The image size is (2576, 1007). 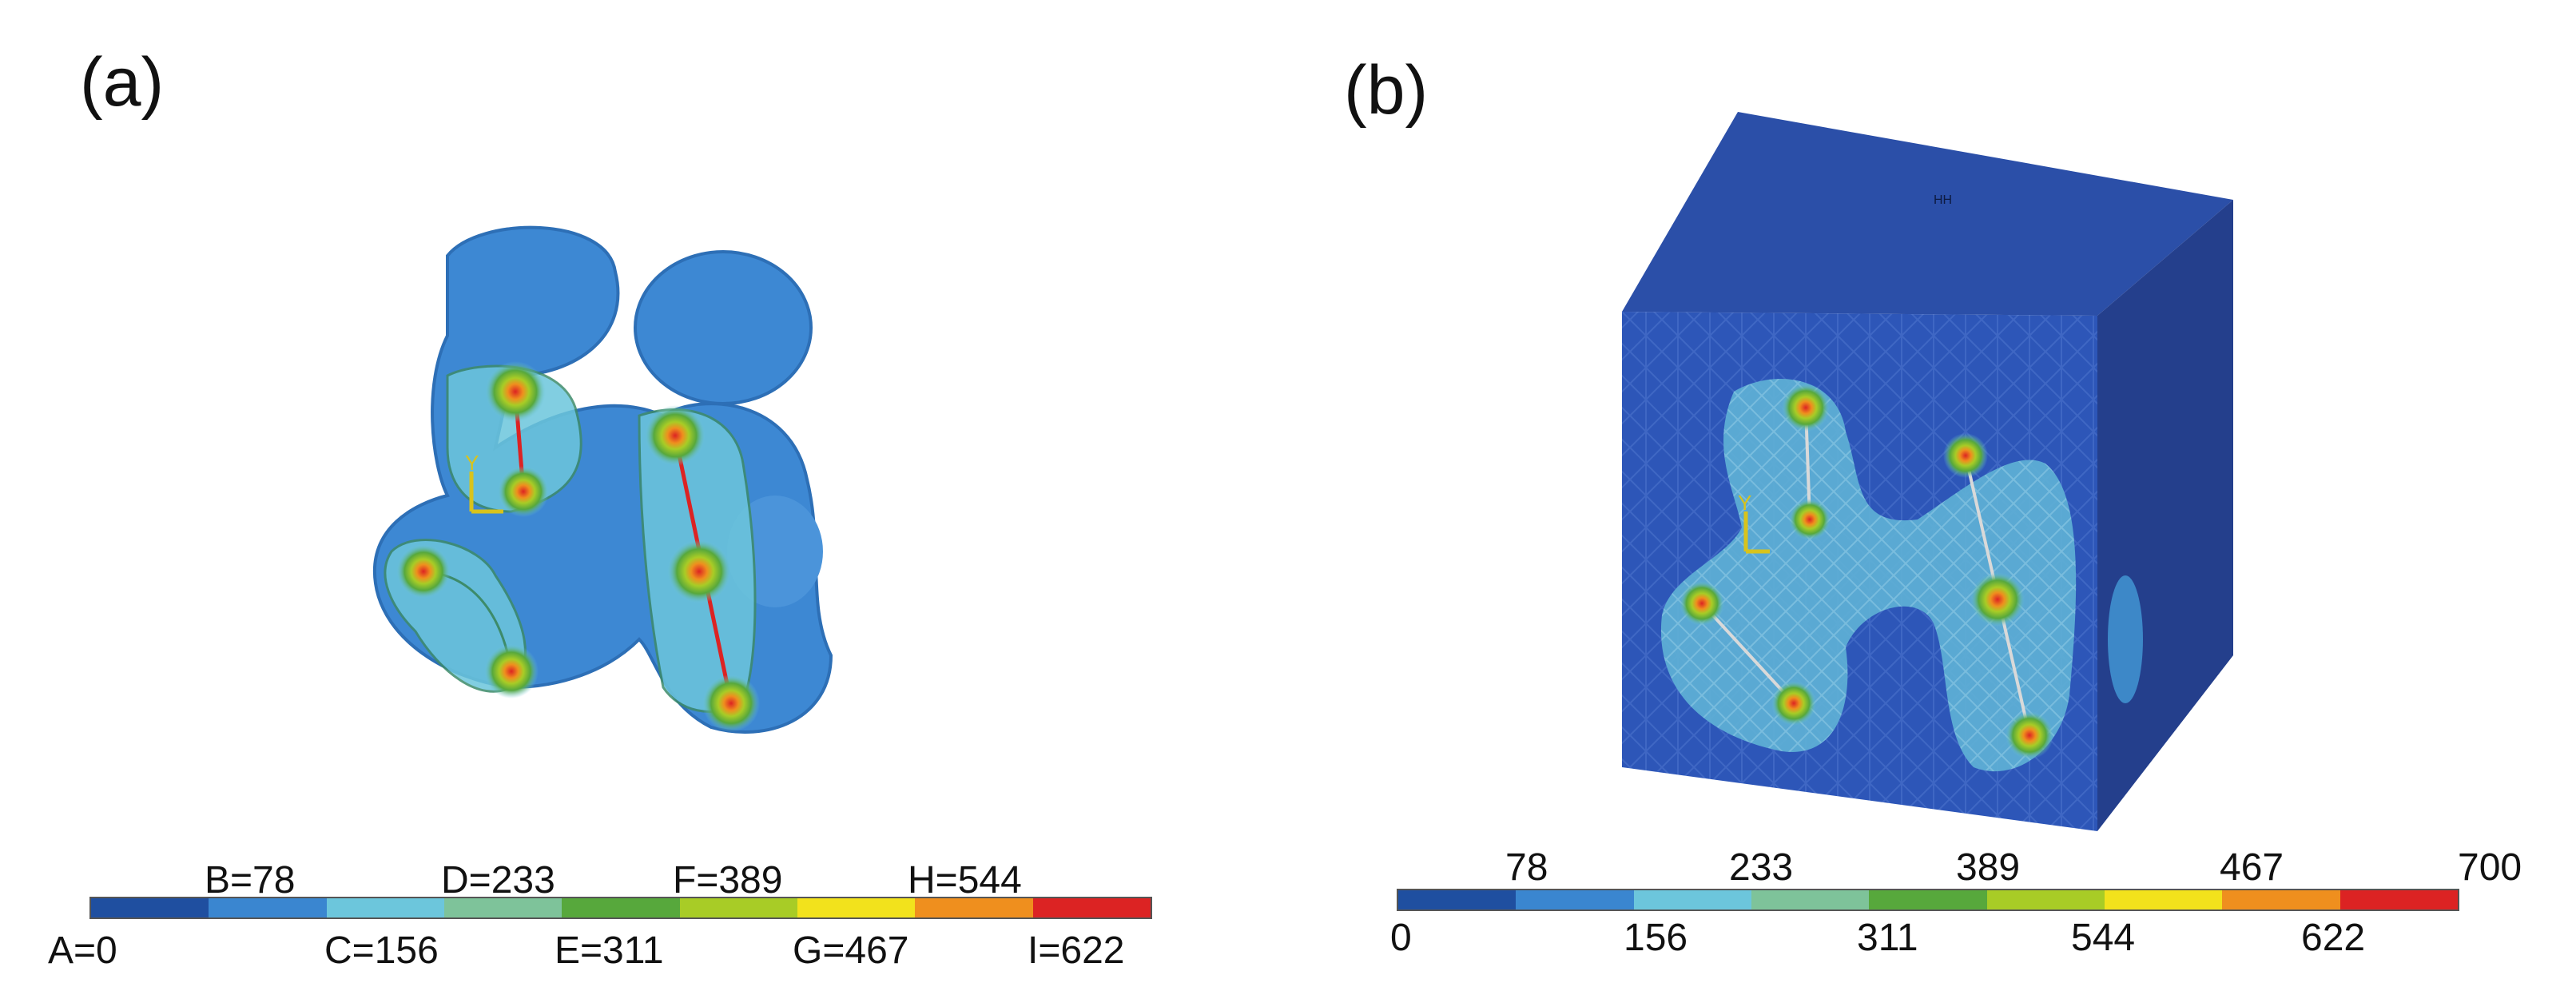 What do you see at coordinates (2333, 938) in the screenshot?
I see `legend-b-label: 622` at bounding box center [2333, 938].